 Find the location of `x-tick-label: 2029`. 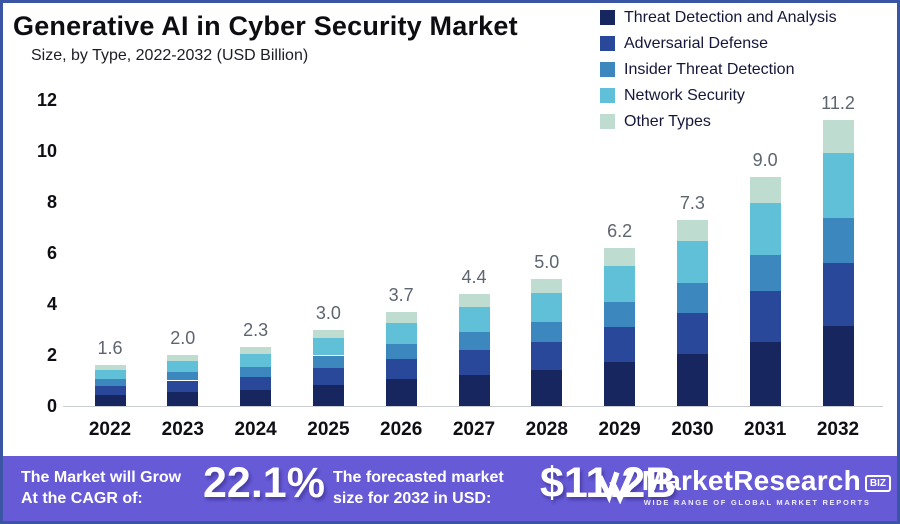

x-tick-label: 2029 is located at coordinates (619, 429).